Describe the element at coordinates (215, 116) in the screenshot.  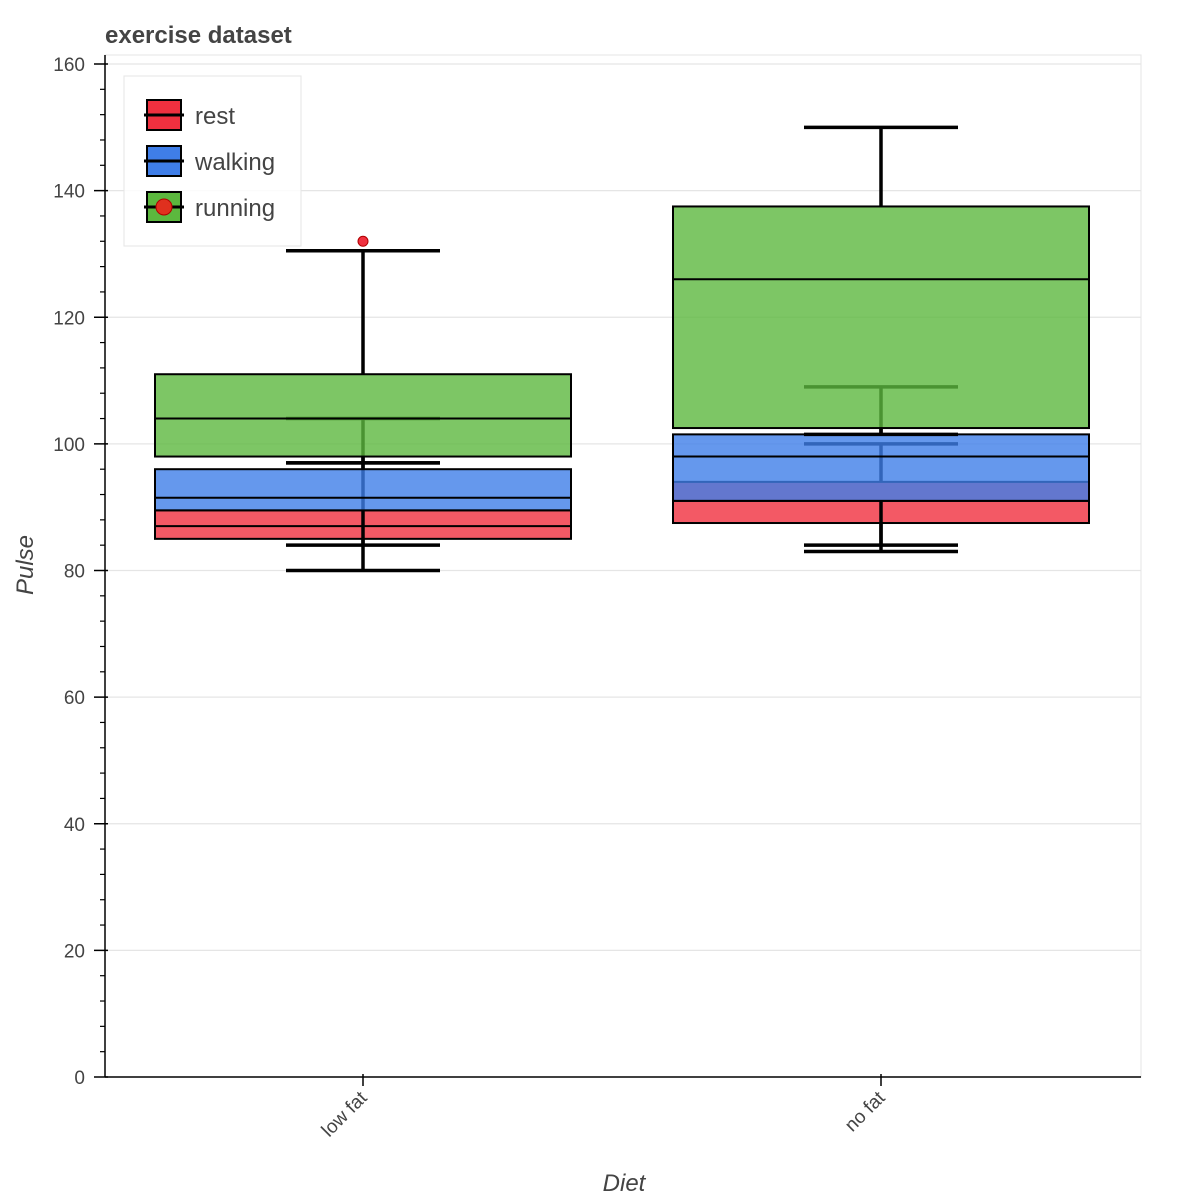
I see `legend-label: rest` at that location.